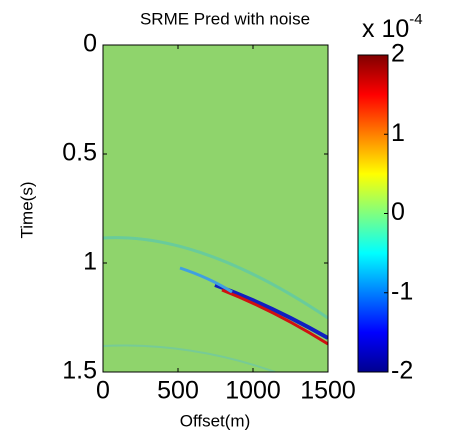 This screenshot has height=436, width=471. Describe the element at coordinates (415, 19) in the screenshot. I see `colorbar-scale-exponent: -4` at that location.